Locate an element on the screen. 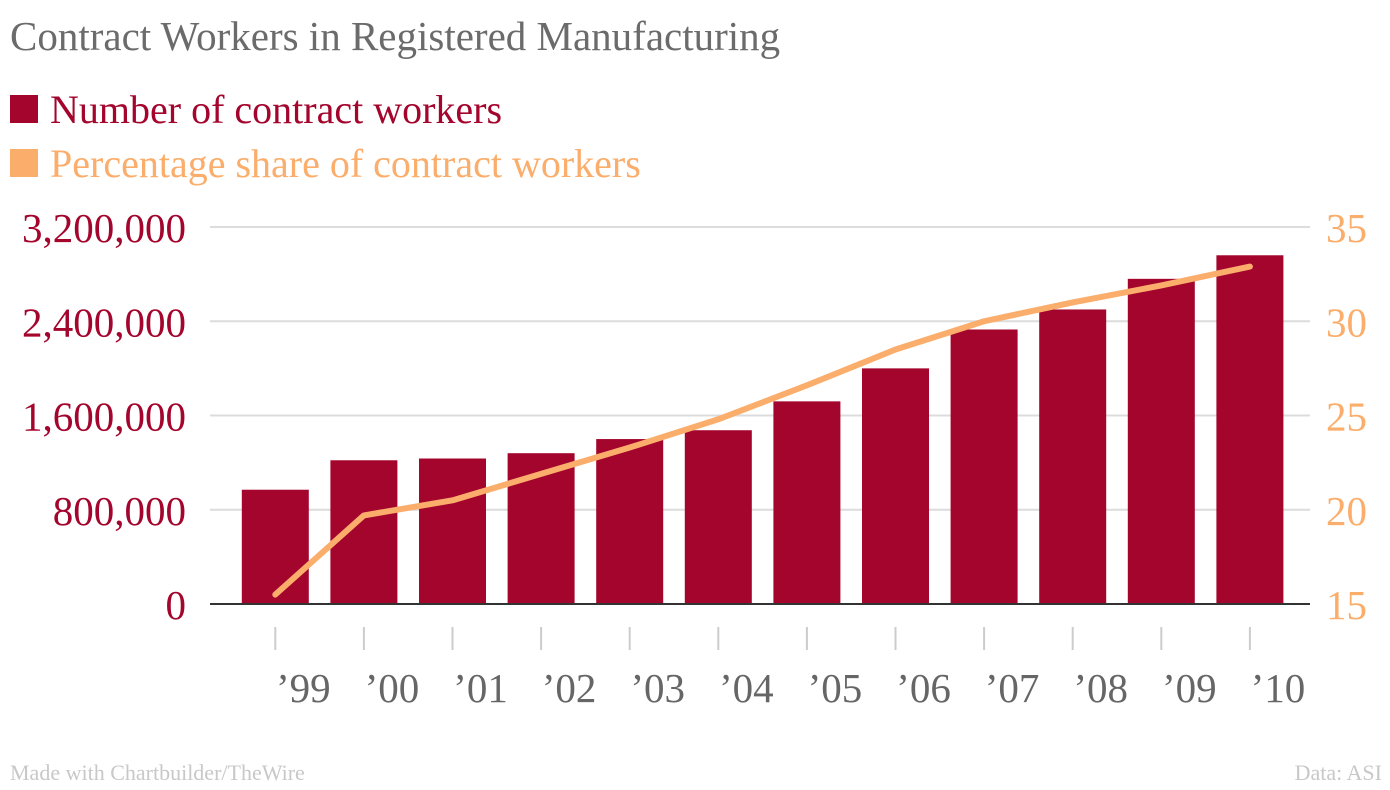  right-axis-tick-label: 35 is located at coordinates (1346, 228).